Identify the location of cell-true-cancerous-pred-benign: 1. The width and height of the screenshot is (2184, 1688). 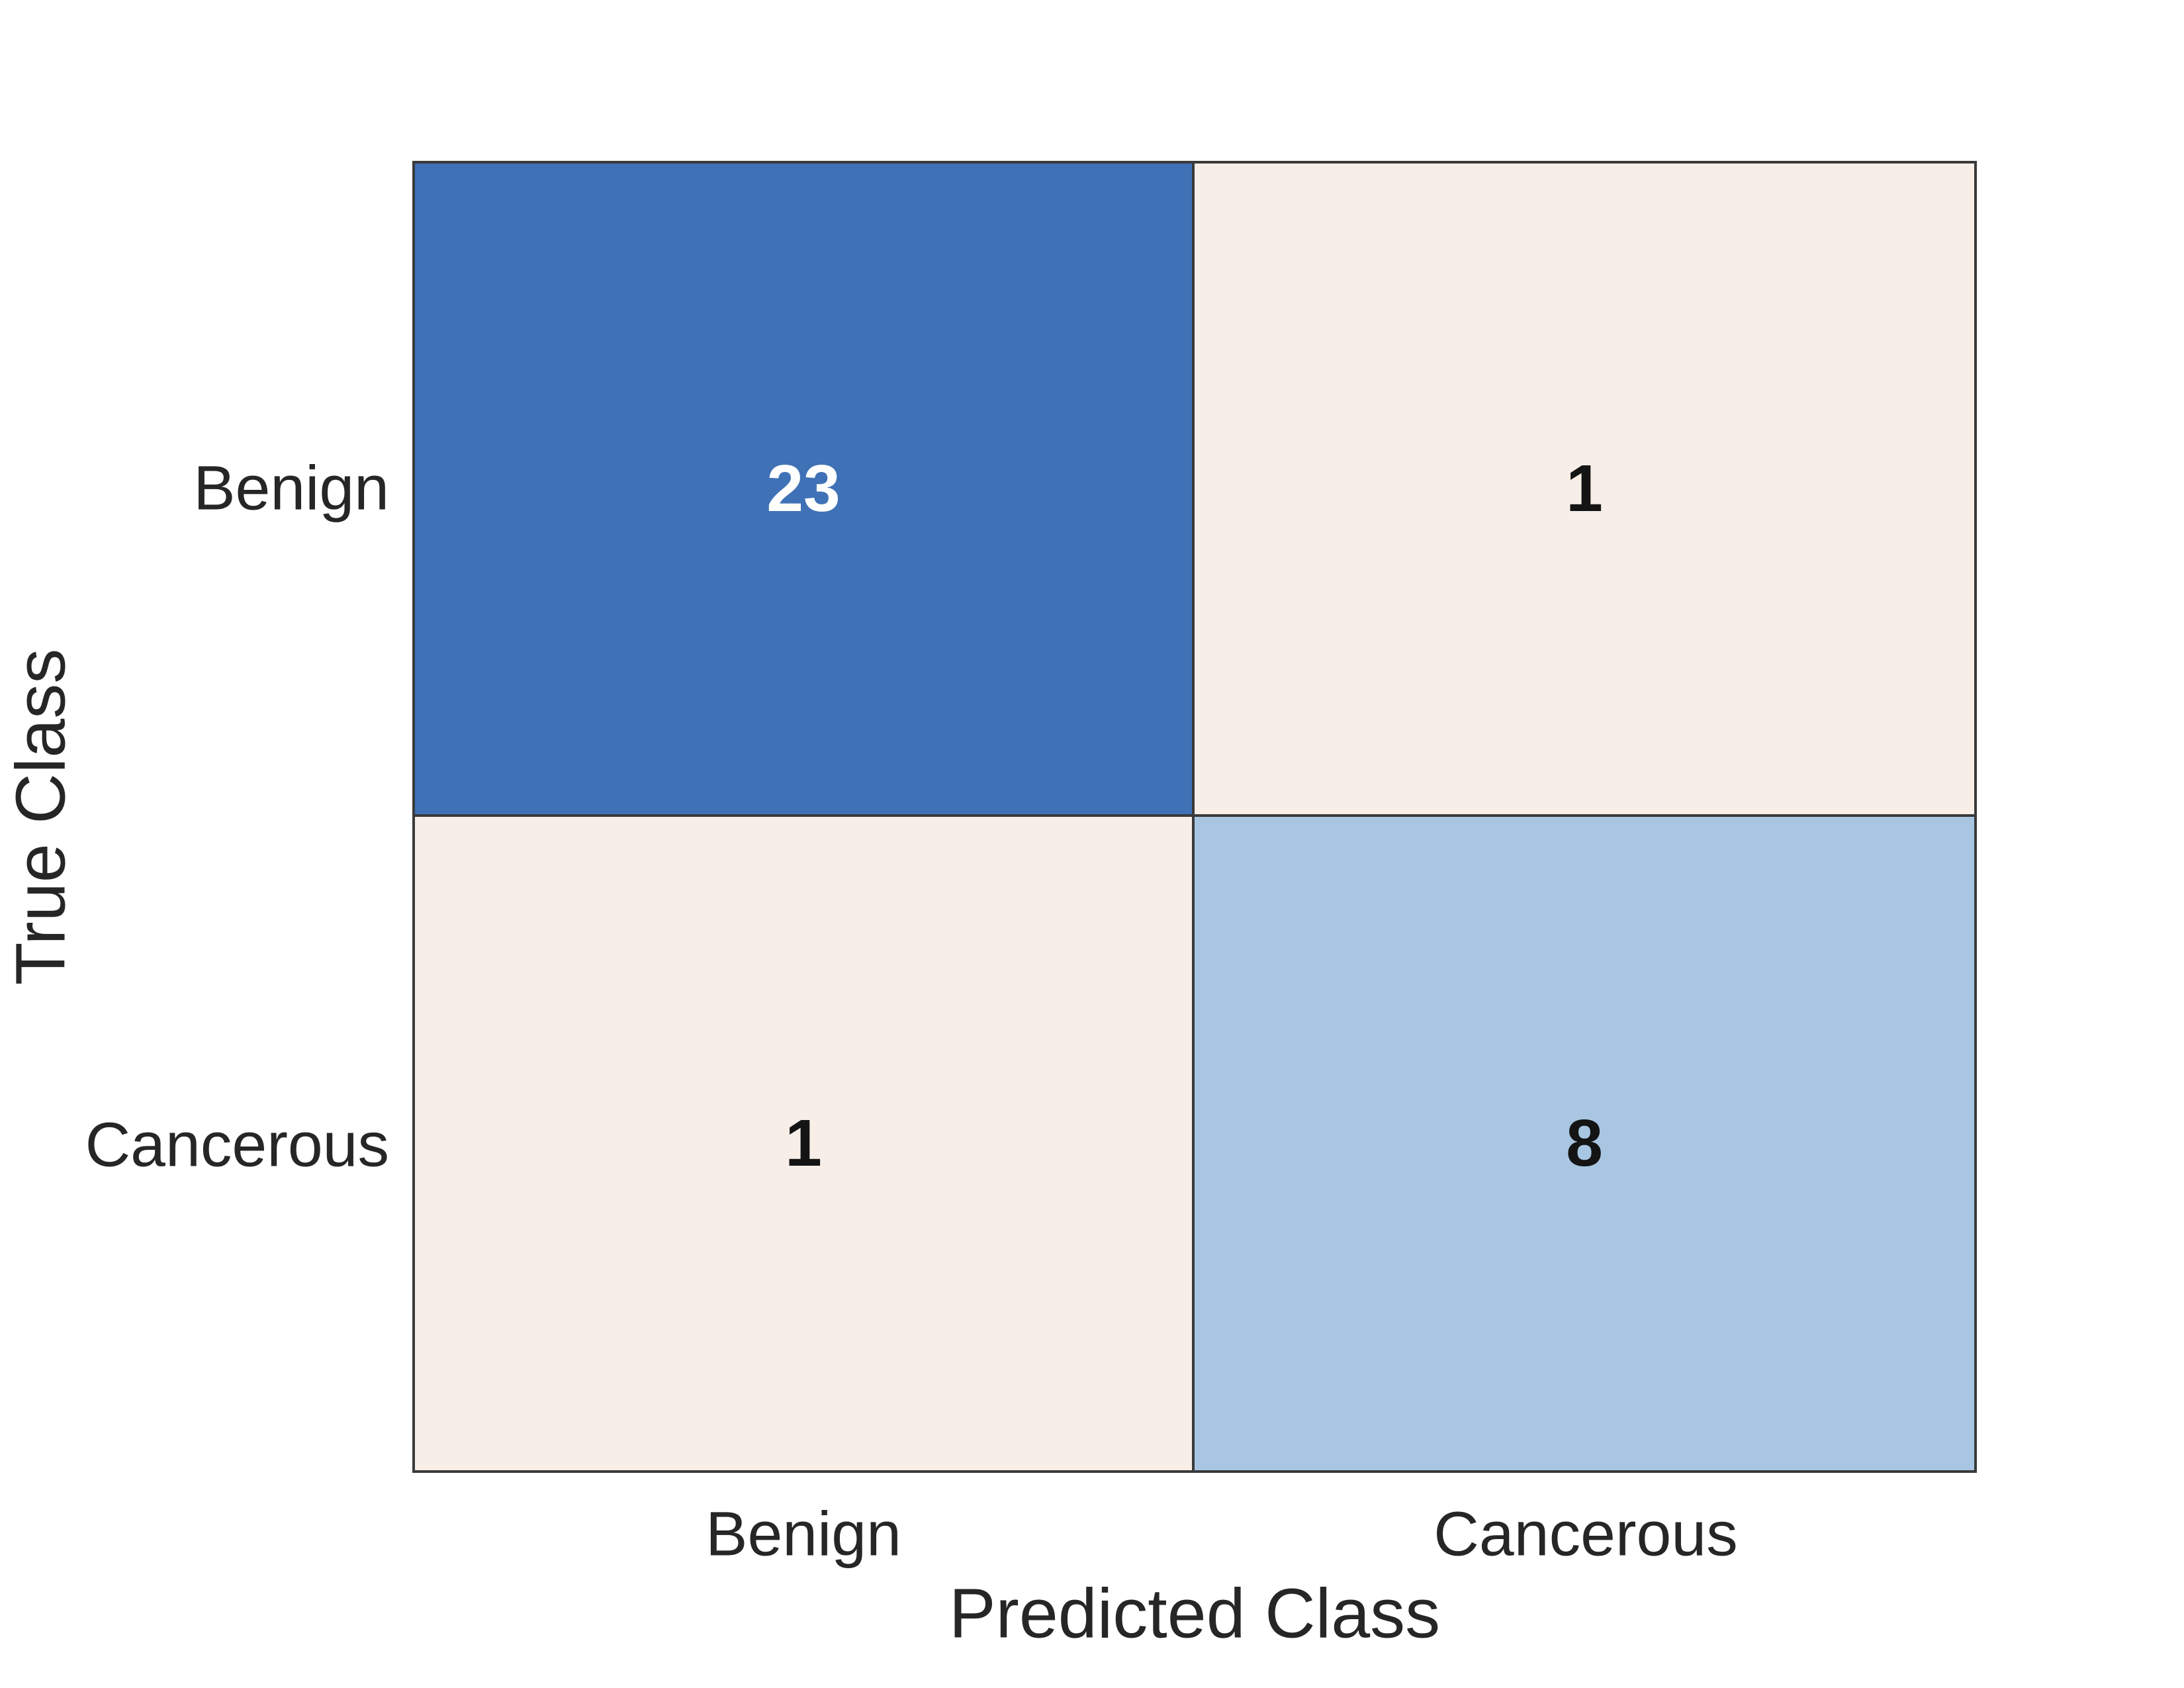
(805, 1143).